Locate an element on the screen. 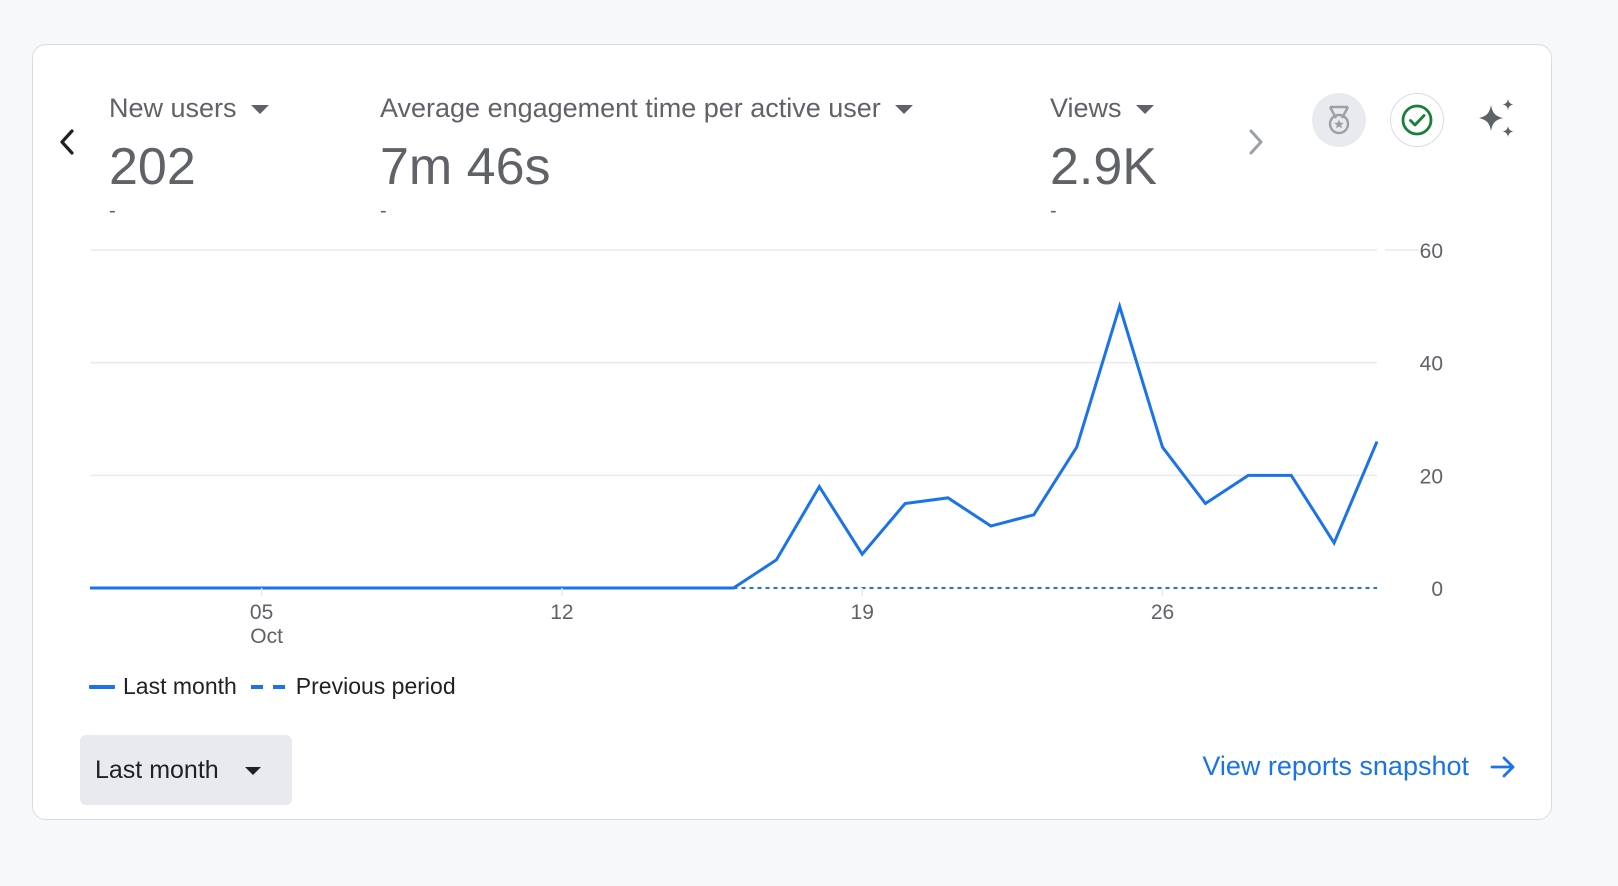  status-check-button is located at coordinates (1417, 120).